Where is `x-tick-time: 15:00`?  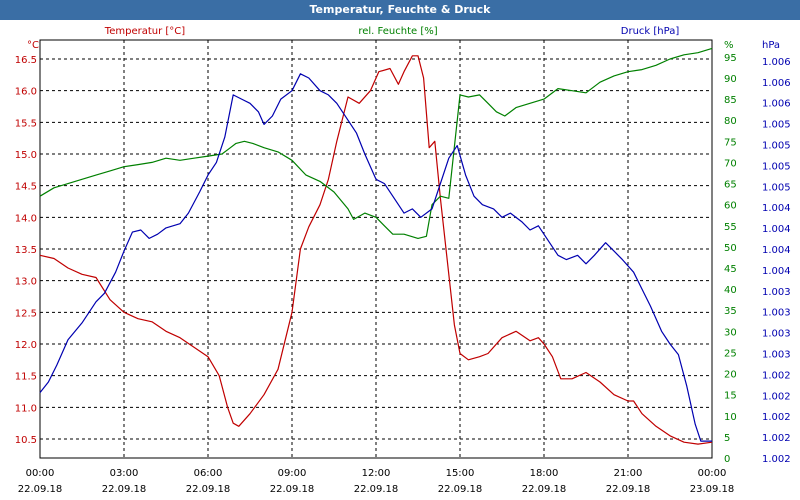
x-tick-time: 15:00 is located at coordinates (460, 473).